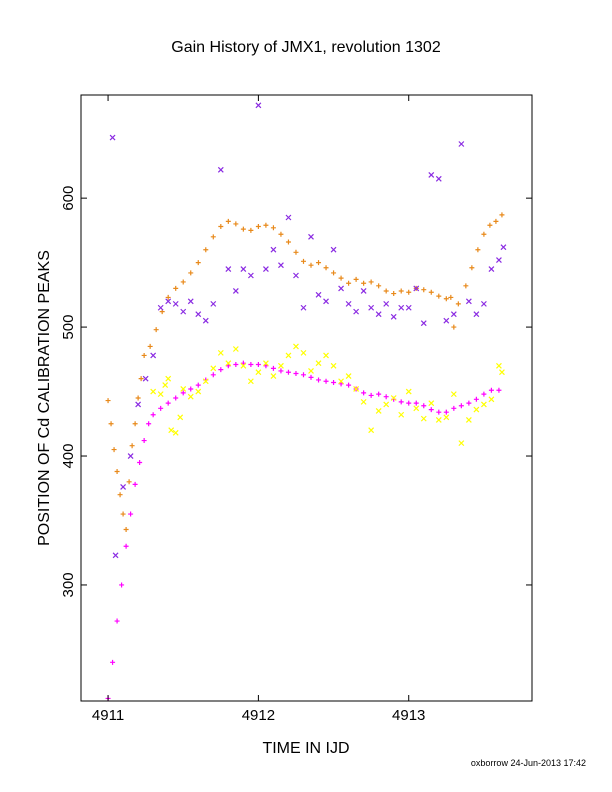 The height and width of the screenshot is (792, 612). What do you see at coordinates (68, 584) in the screenshot?
I see `y-tick-label: 300` at bounding box center [68, 584].